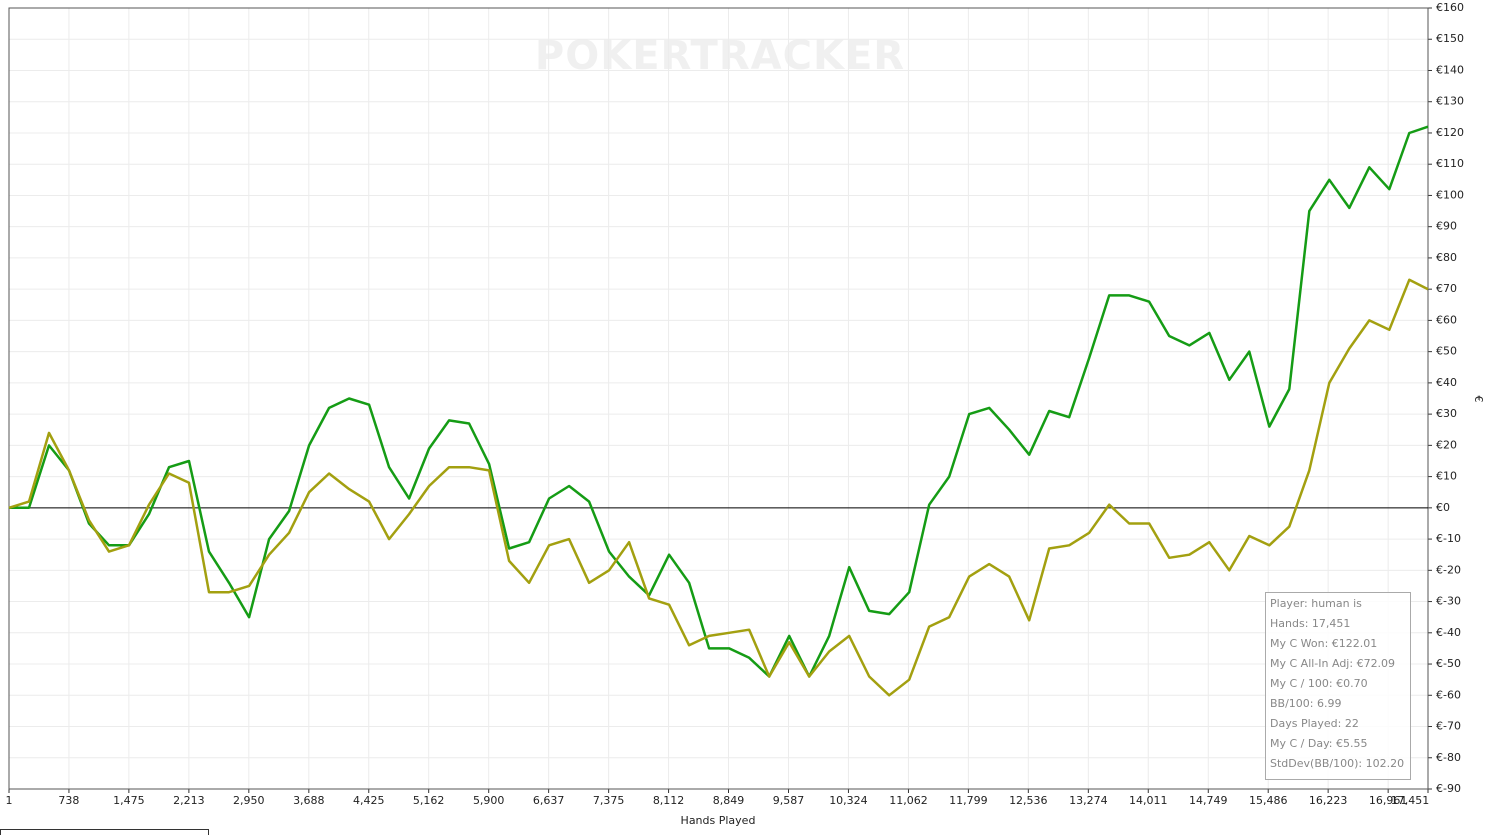  I want to click on info-line: My C Won: €122.01, so click(1323, 643).